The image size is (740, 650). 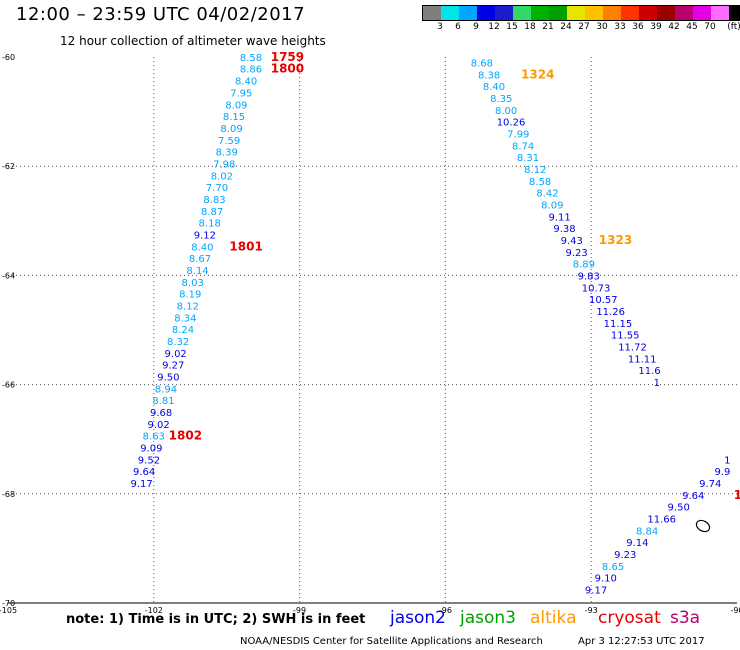 I want to click on wave-height-value: 9.43, so click(x=572, y=241).